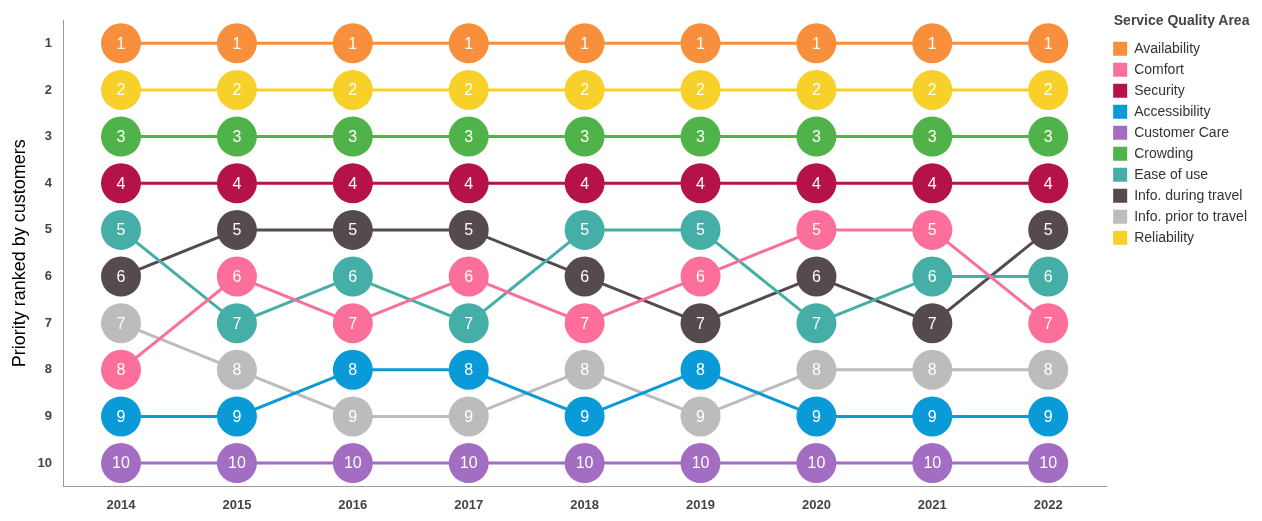  What do you see at coordinates (48, 42) in the screenshot?
I see `y-tick-label: 1` at bounding box center [48, 42].